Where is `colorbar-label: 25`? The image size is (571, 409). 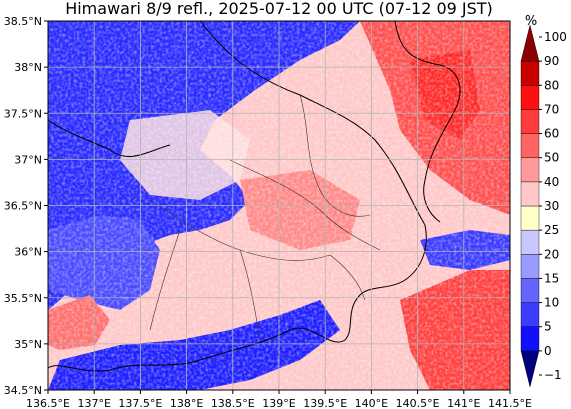
colorbar-label: 25 is located at coordinates (551, 230).